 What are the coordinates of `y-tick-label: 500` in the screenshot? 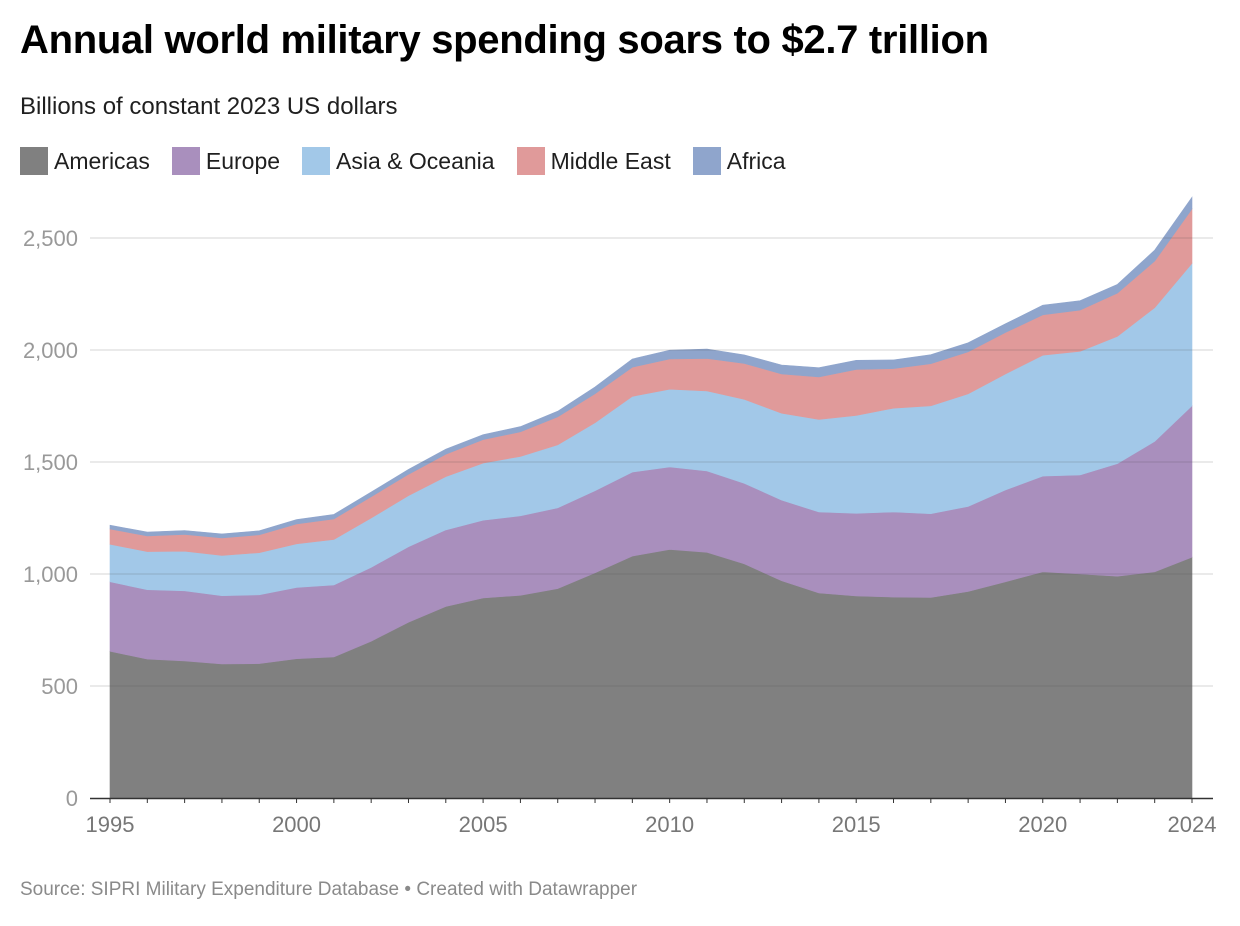 It's located at (59, 686).